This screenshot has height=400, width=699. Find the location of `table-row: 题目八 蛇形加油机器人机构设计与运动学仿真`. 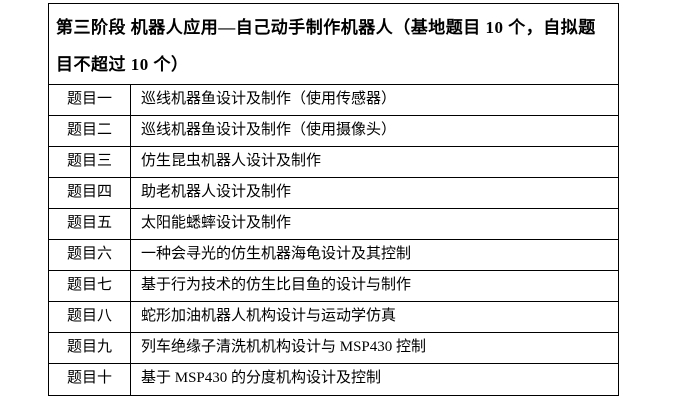

table-row: 题目八 蛇形加油机器人机构设计与运动学仿真 is located at coordinates (333, 317).